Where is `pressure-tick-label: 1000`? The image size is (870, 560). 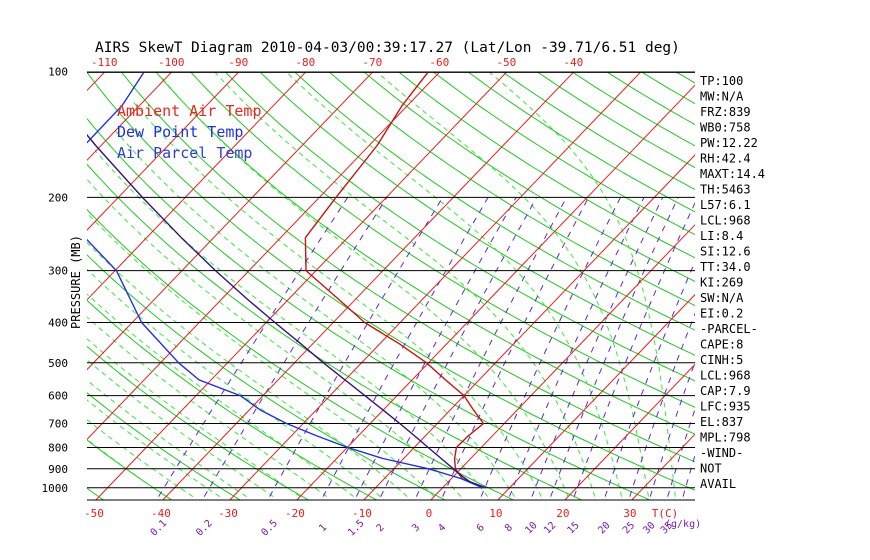 pressure-tick-label: 1000 is located at coordinates (55, 488).